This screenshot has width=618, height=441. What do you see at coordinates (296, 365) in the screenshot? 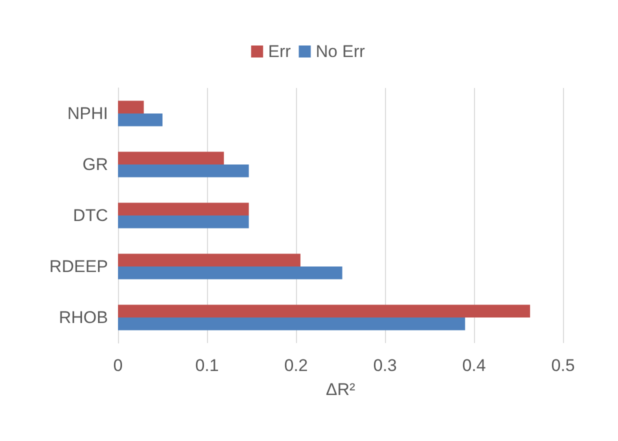
I see `x-tick-label: 0.2` at bounding box center [296, 365].